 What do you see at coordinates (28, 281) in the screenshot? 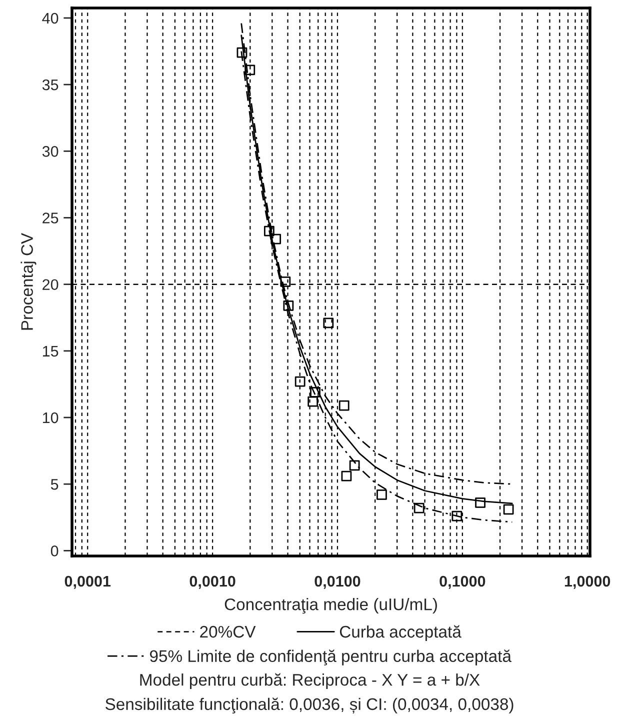
I see `y-axis-title: Procentaj CV` at bounding box center [28, 281].